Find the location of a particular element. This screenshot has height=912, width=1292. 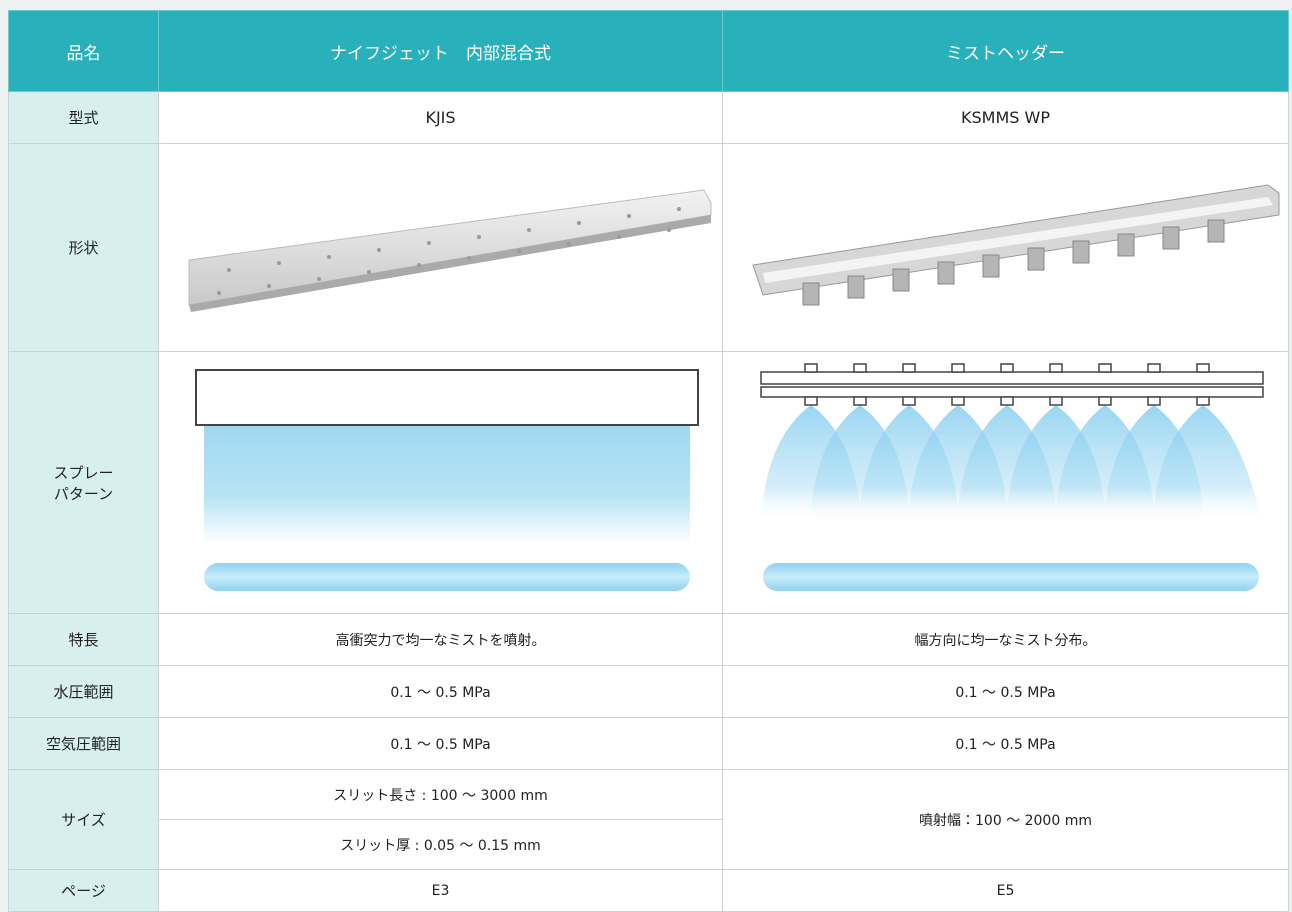

row: 空気圧範囲 0.1 〜 0.5 MPa 0.1 〜 0.5 MPa is located at coordinates (648, 743).